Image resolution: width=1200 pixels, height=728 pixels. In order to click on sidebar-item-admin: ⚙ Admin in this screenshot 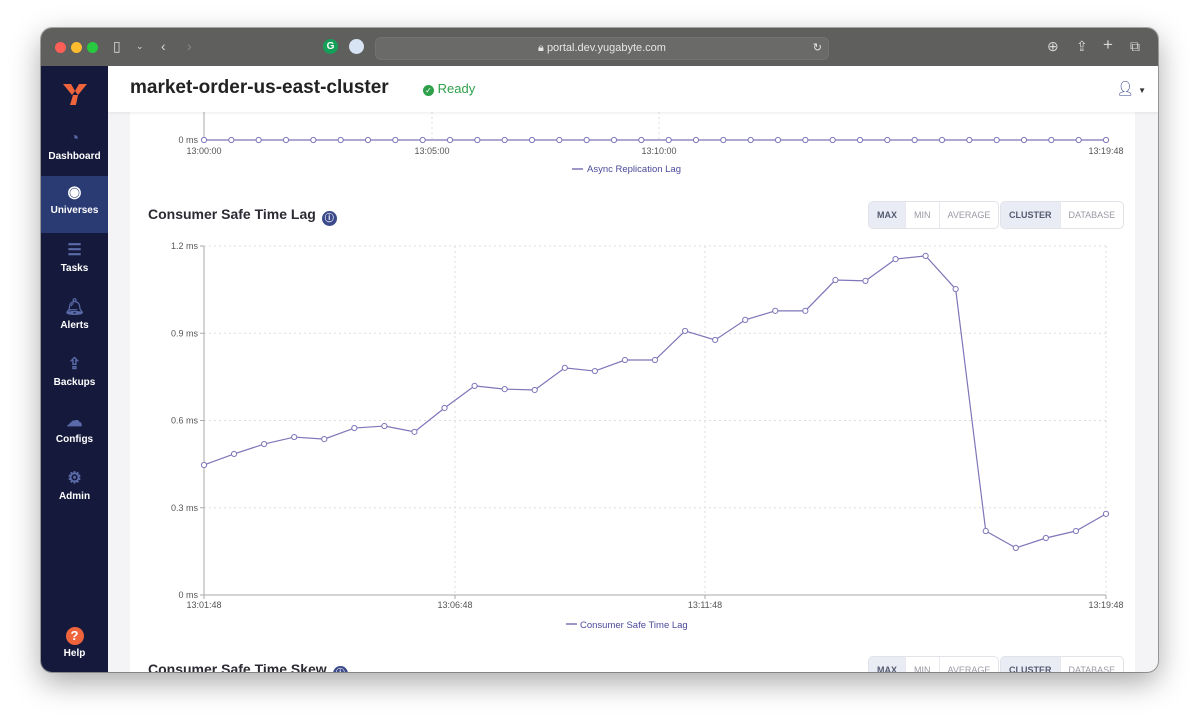, I will do `click(74, 490)`.